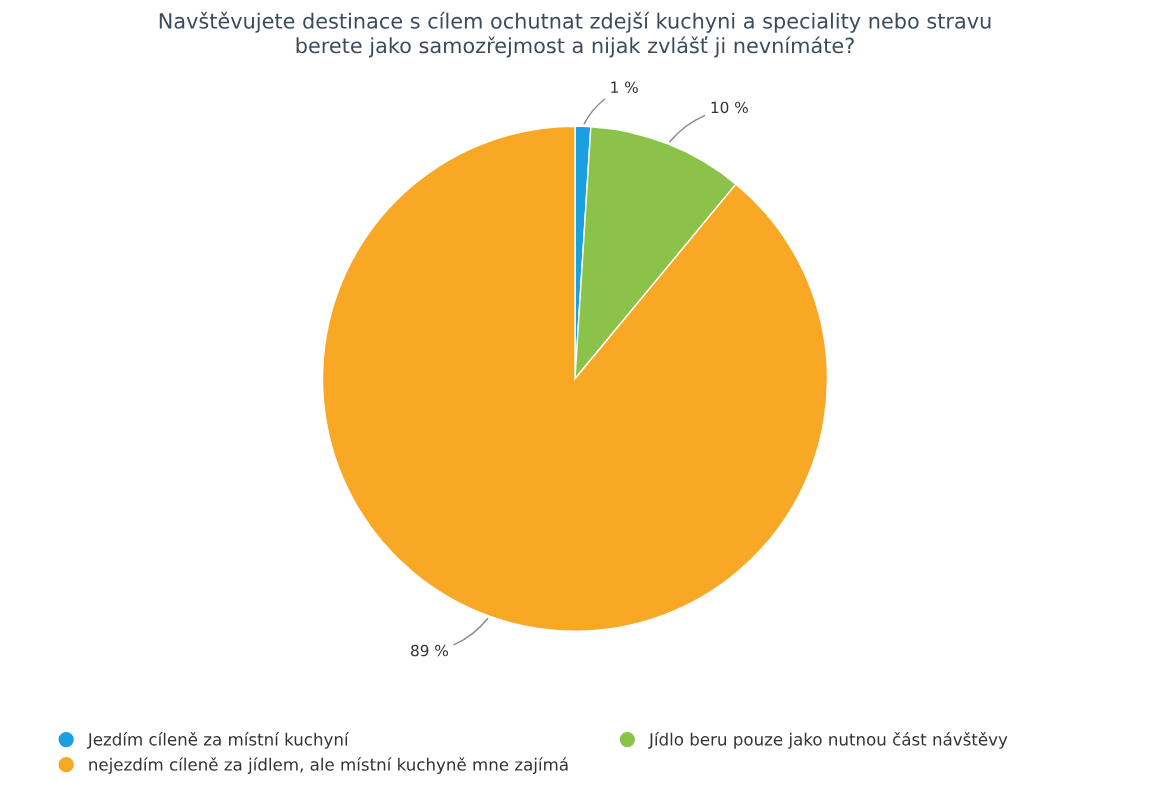 The height and width of the screenshot is (789, 1150). Describe the element at coordinates (729, 107) in the screenshot. I see `data-label: 10 %` at that location.